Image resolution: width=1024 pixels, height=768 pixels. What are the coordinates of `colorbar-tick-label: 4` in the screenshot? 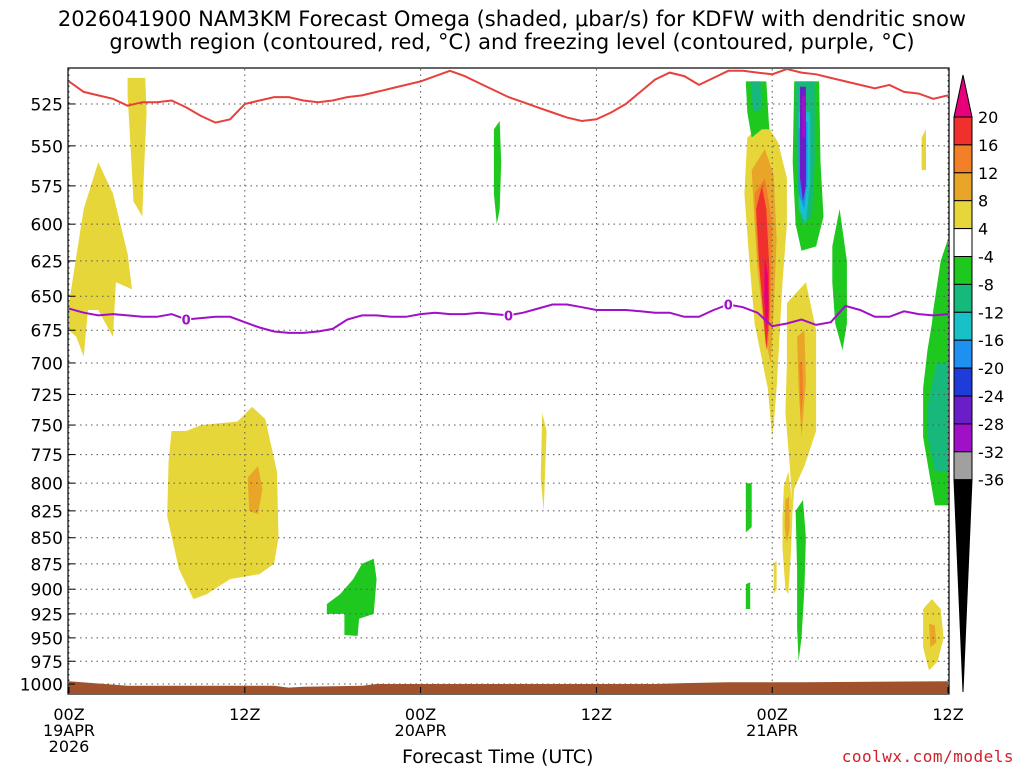 It's located at (983, 229).